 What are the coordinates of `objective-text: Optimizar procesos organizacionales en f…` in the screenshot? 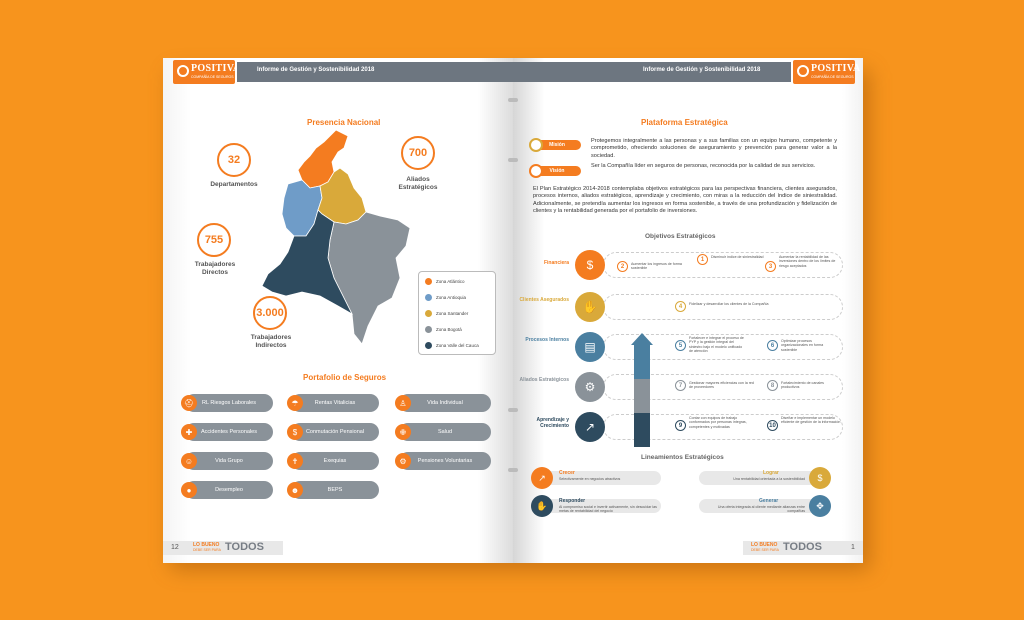 It's located at (802, 345).